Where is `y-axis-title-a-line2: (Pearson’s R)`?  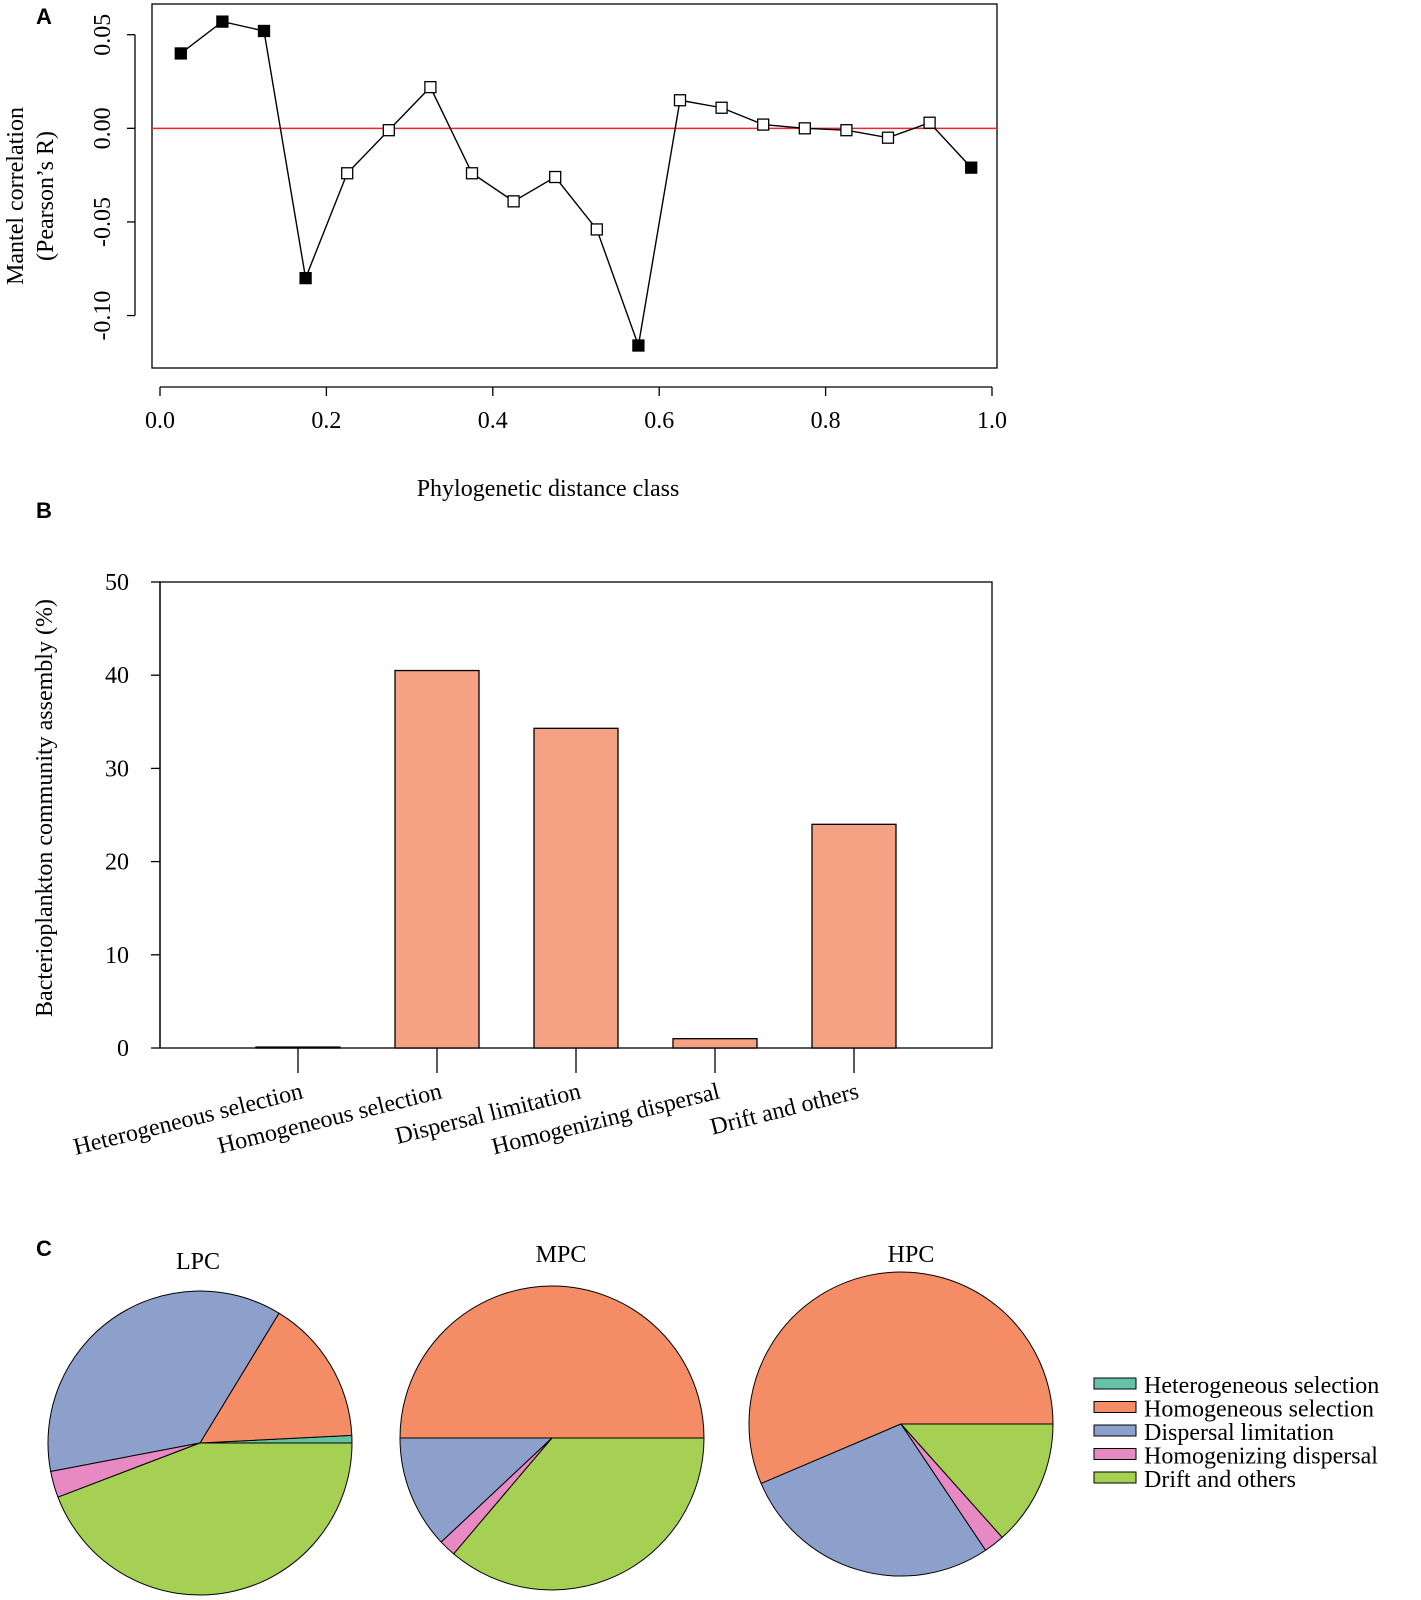 y-axis-title-a-line2: (Pearson’s R) is located at coordinates (46, 196).